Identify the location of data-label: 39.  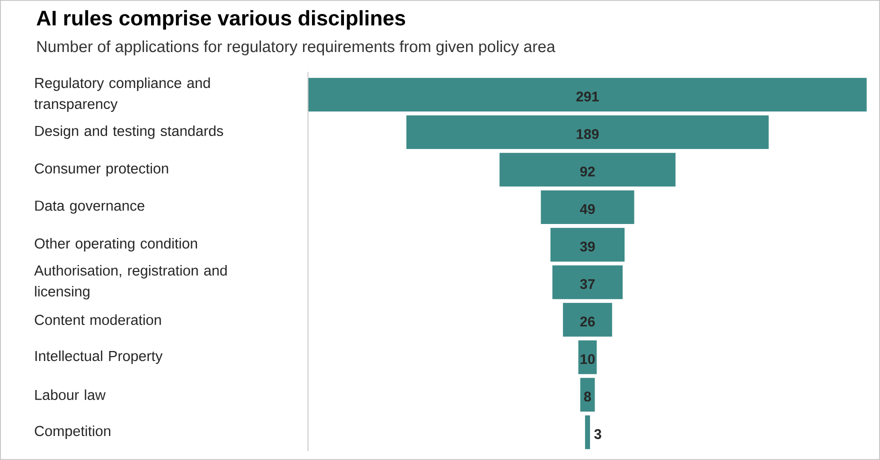
(587, 247).